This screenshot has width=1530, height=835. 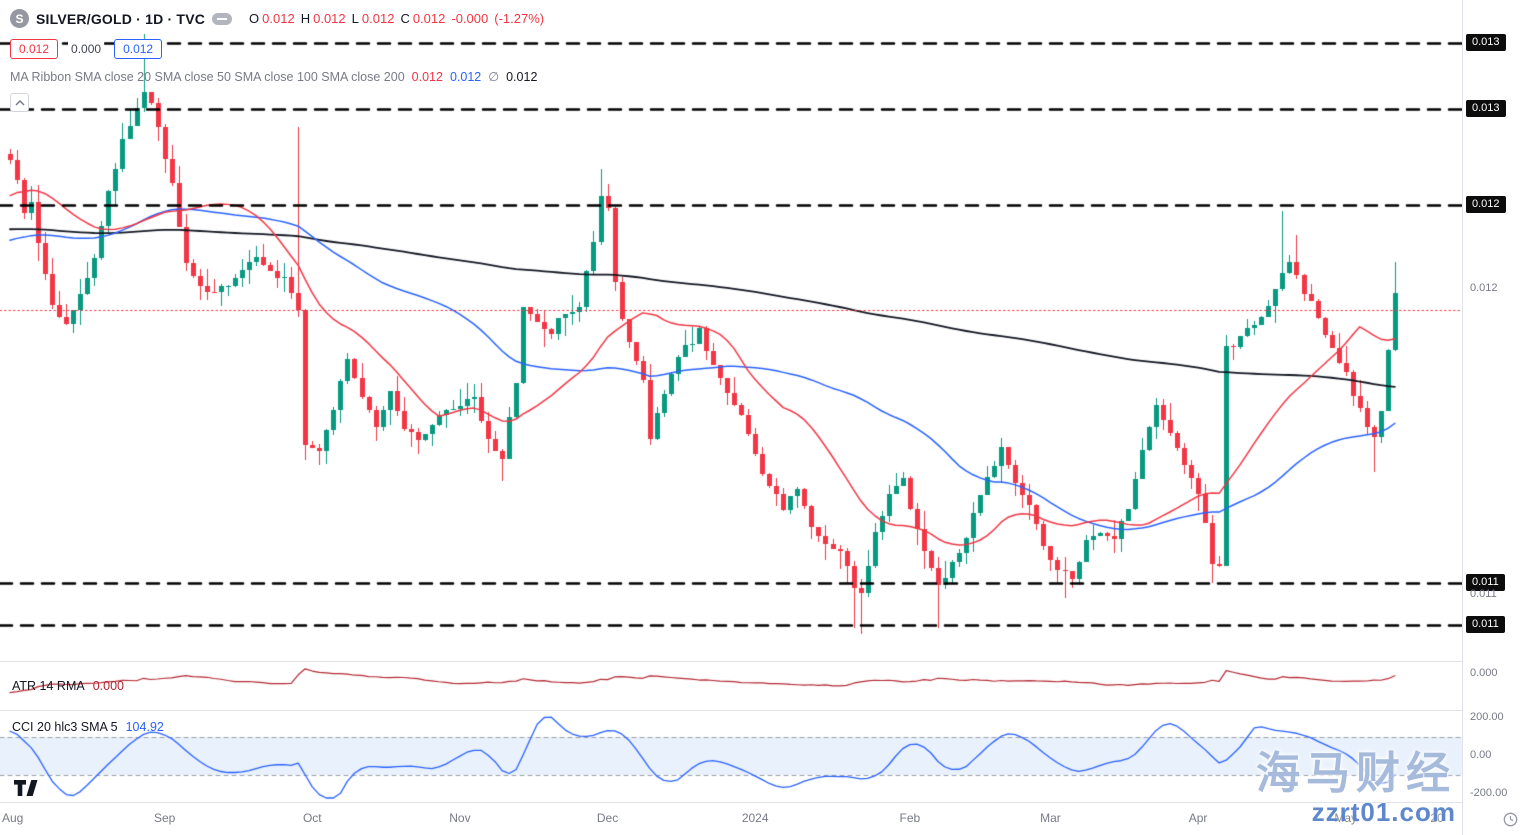 What do you see at coordinates (138, 49) in the screenshot?
I see `price-chip-blue: 0.012` at bounding box center [138, 49].